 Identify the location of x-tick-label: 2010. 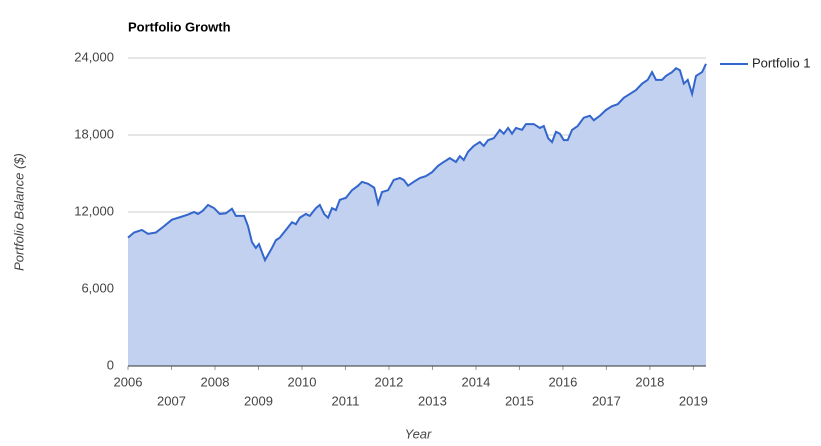
(302, 381).